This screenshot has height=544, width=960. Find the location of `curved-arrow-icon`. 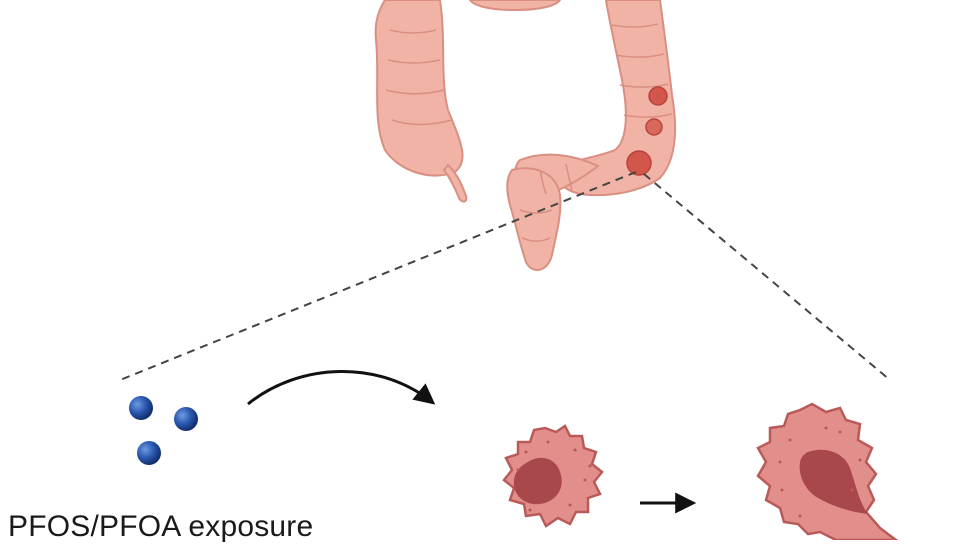

curved-arrow-icon is located at coordinates (341, 388).